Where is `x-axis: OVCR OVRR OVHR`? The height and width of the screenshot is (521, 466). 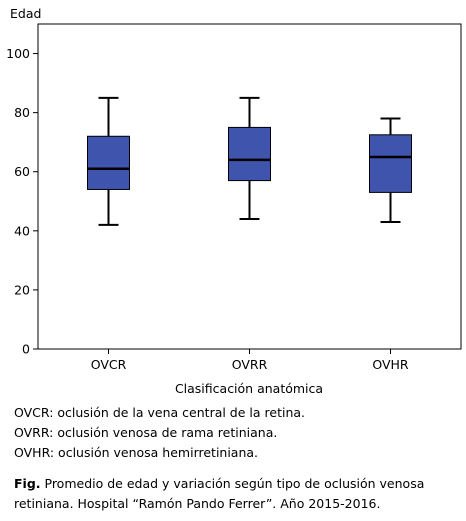 x-axis: OVCR OVRR OVHR is located at coordinates (250, 360).